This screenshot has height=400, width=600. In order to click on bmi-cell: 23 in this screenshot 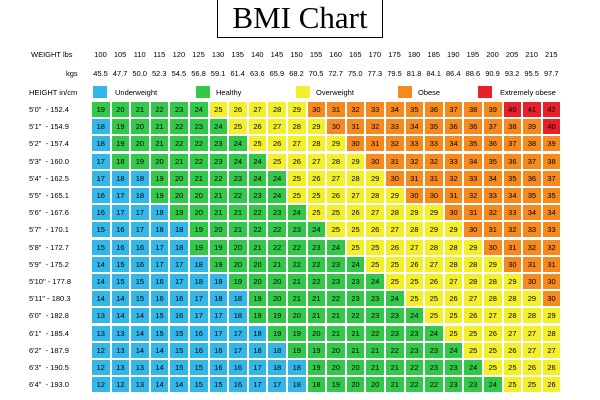, I will do `click(238, 178)`.